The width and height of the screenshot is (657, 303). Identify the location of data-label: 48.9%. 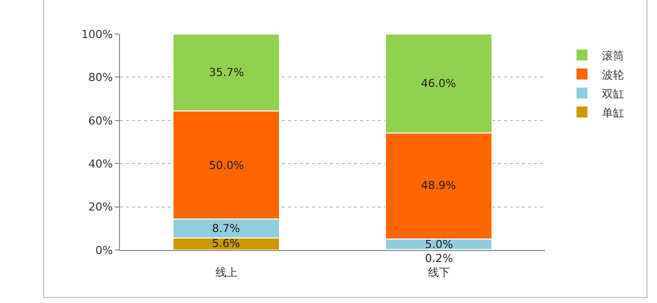
(438, 185).